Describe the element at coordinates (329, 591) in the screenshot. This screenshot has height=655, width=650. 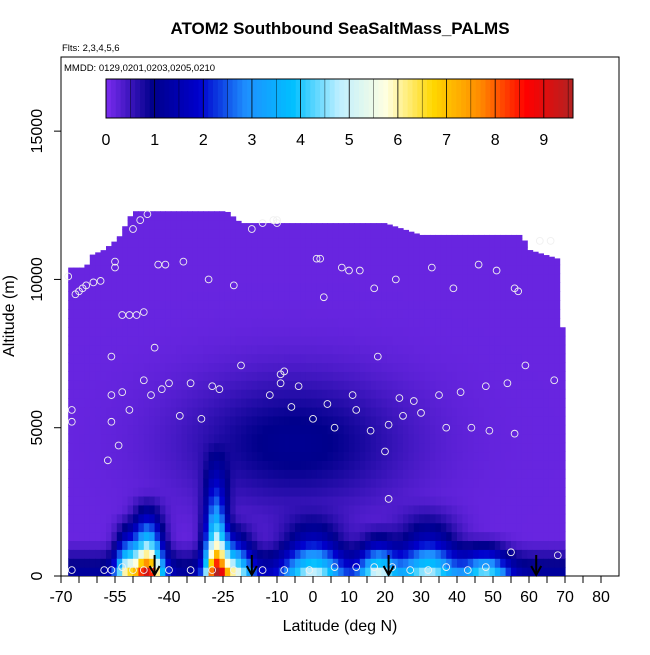
I see `x-axis: -70 -55 -40 -25 -10 0 10 20 30 40 50 60 70 80` at that location.